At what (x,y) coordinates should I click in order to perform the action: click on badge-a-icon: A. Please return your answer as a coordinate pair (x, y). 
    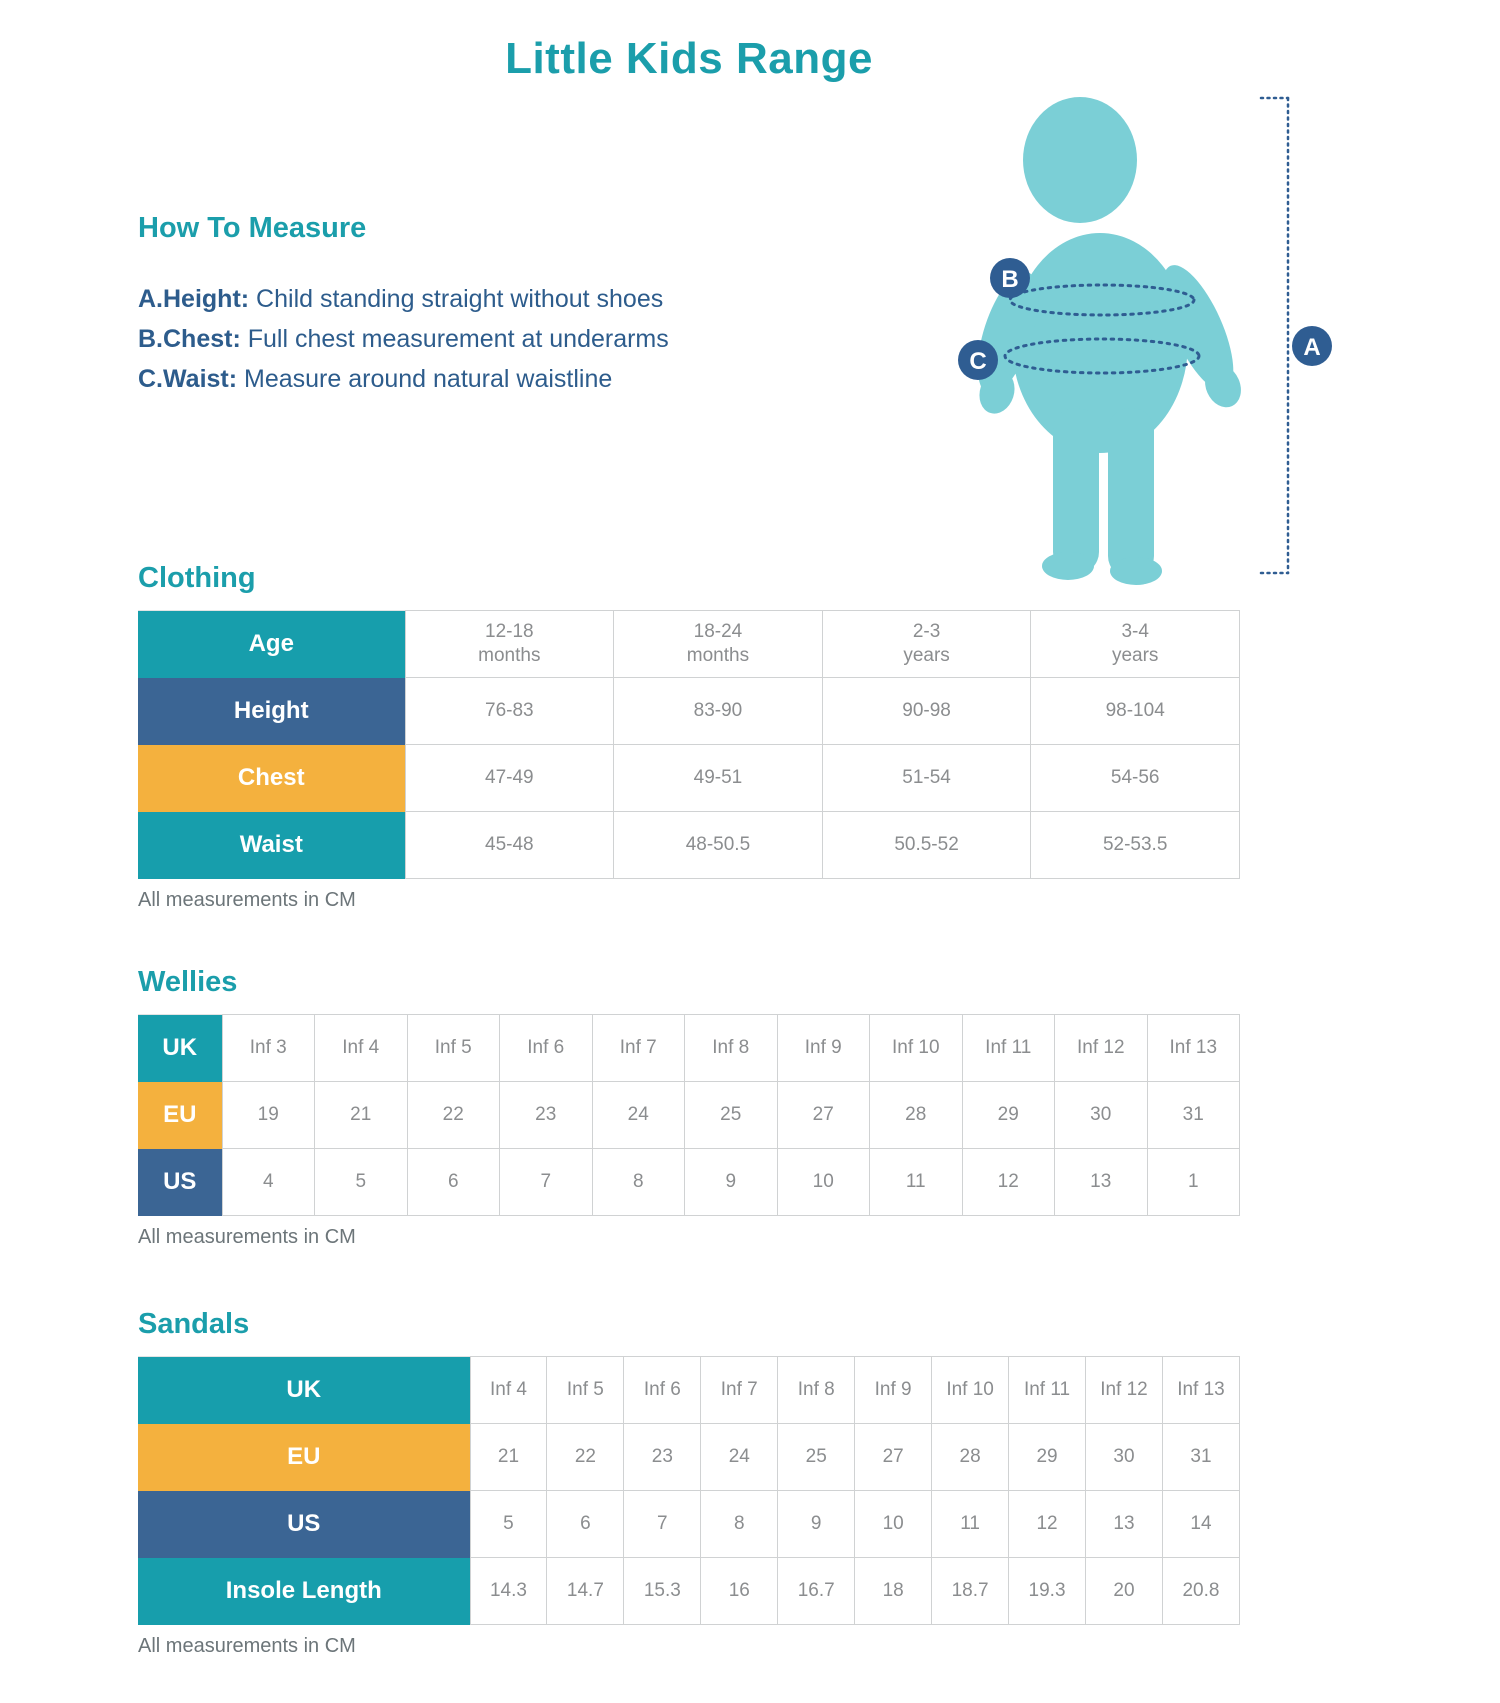
    Looking at the image, I should click on (1312, 346).